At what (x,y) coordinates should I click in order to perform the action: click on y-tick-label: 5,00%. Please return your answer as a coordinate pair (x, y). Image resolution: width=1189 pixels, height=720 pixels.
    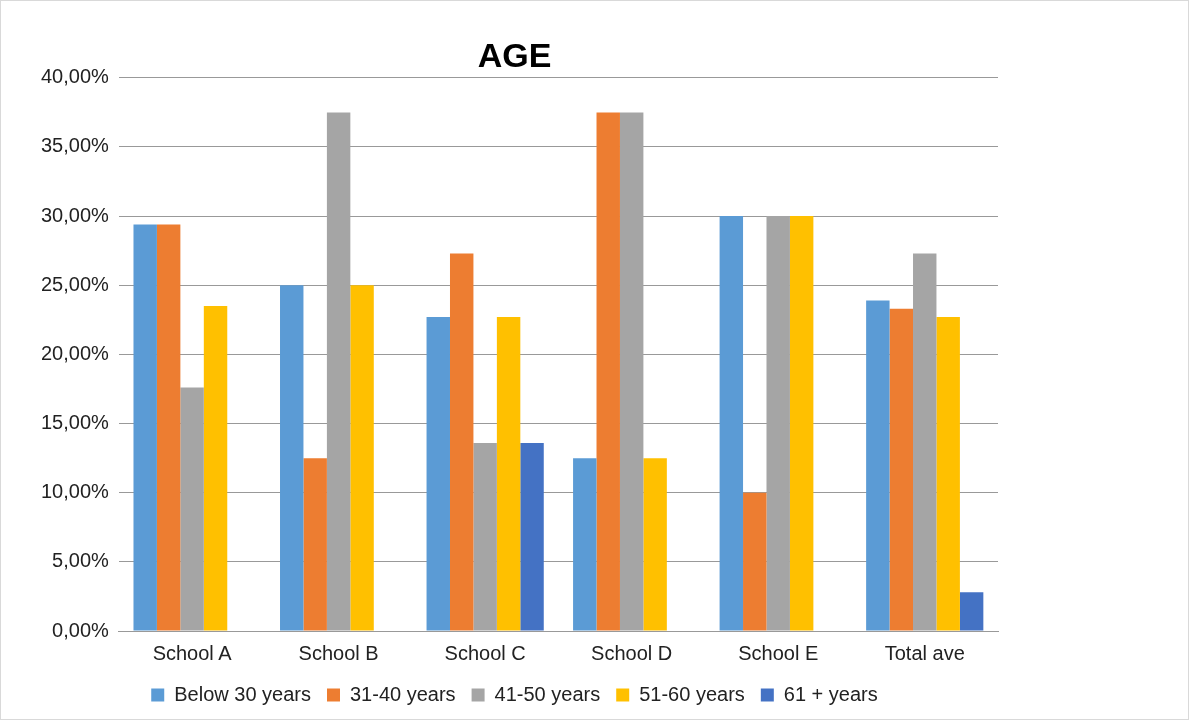
    Looking at the image, I should click on (81, 560).